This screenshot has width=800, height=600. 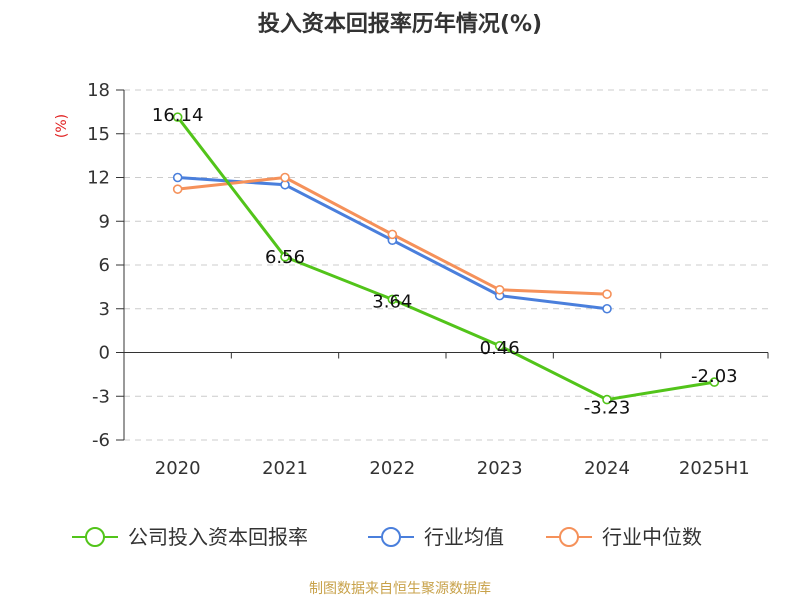 I want to click on legend-label: 公司投入资本回报率, so click(x=218, y=537).